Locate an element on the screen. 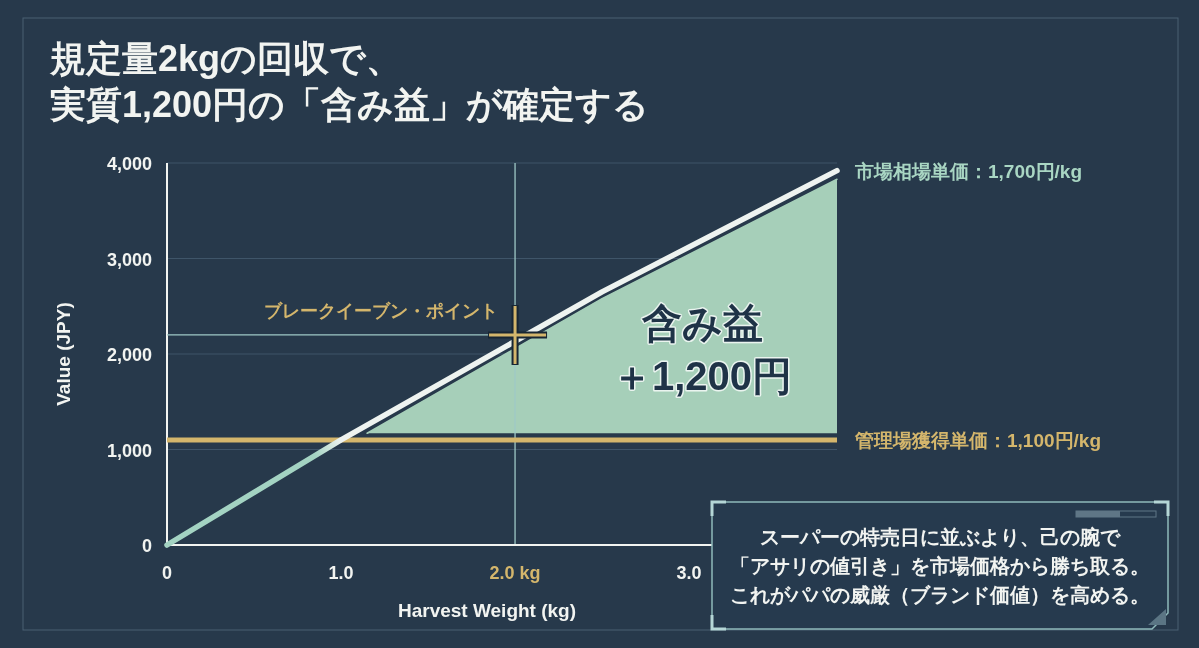 This screenshot has width=1199, height=648. text: 「アサリの値引き」を市場価格から勝ち取る。 is located at coordinates (940, 565).